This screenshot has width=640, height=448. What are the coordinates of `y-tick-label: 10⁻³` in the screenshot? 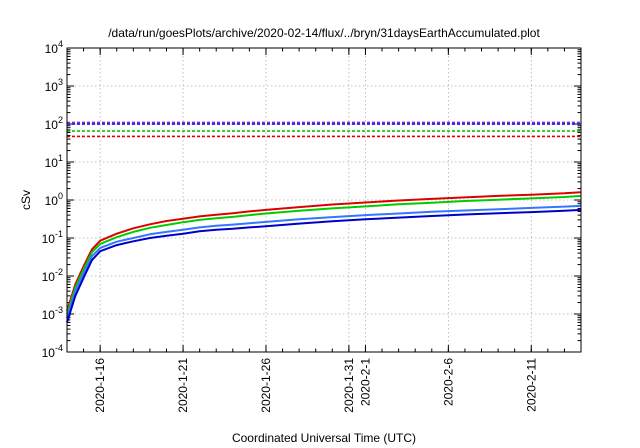 It's located at (52, 313).